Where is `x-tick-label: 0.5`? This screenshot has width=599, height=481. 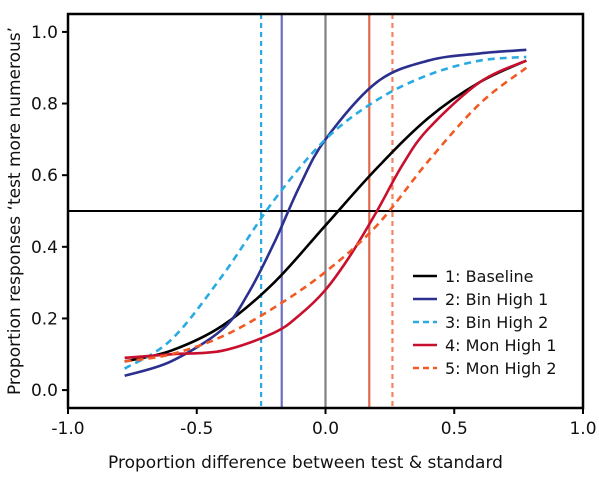 x-tick-label: 0.5 is located at coordinates (454, 429).